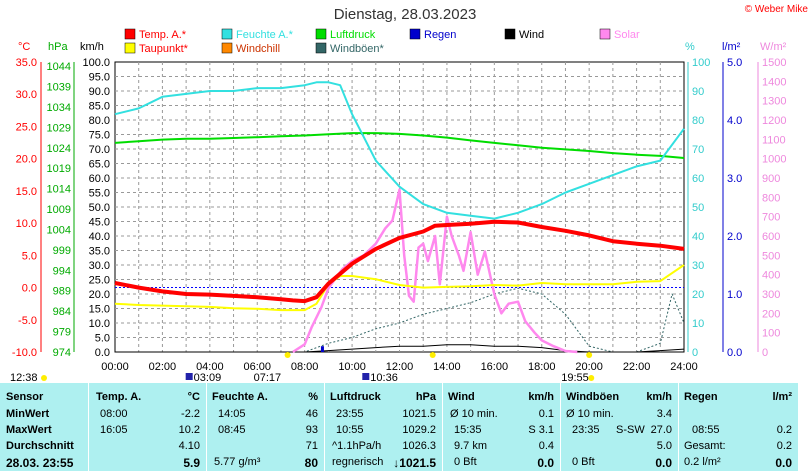 Image resolution: width=810 pixels, height=472 pixels. What do you see at coordinates (258, 49) in the screenshot?
I see `legend-label: Windchill` at bounding box center [258, 49].